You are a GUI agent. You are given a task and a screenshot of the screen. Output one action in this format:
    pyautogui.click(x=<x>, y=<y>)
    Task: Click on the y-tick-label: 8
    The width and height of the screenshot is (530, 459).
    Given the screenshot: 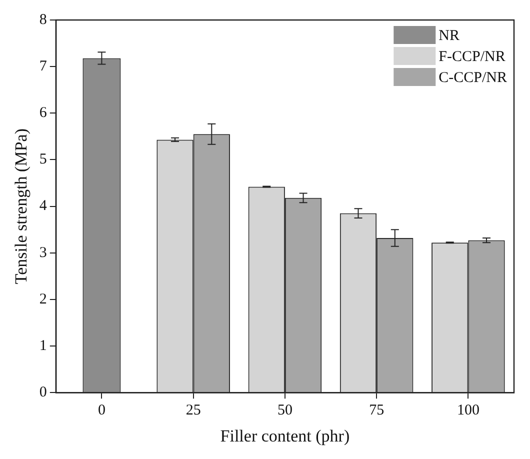 What is the action you would take?
    pyautogui.click(x=43, y=20)
    